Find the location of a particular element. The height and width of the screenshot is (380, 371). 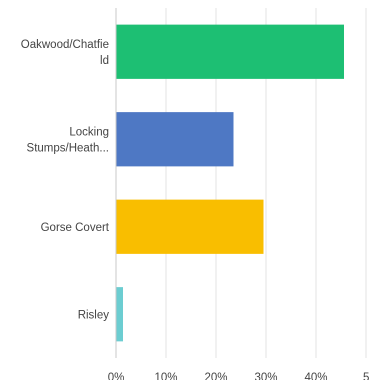

x-tick-label: 10% is located at coordinates (165, 376).